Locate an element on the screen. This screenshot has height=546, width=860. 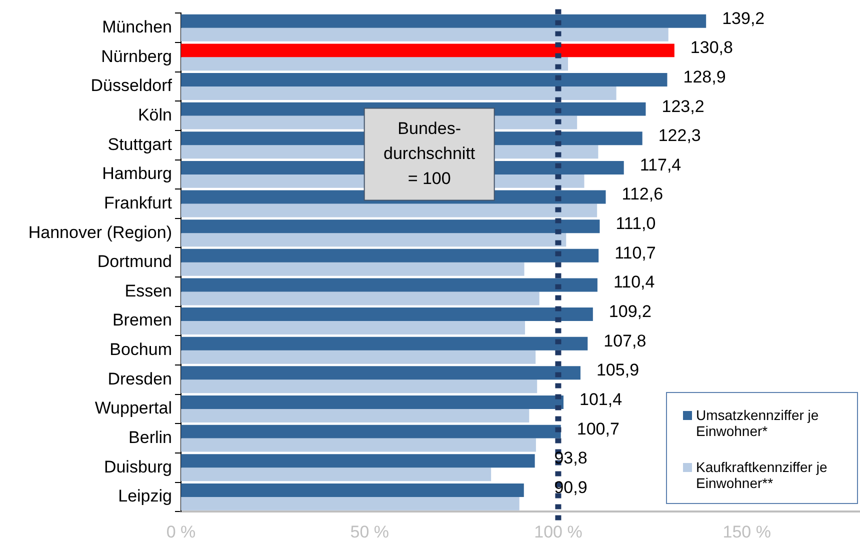
y-tick-label: Dresden is located at coordinates (140, 378).